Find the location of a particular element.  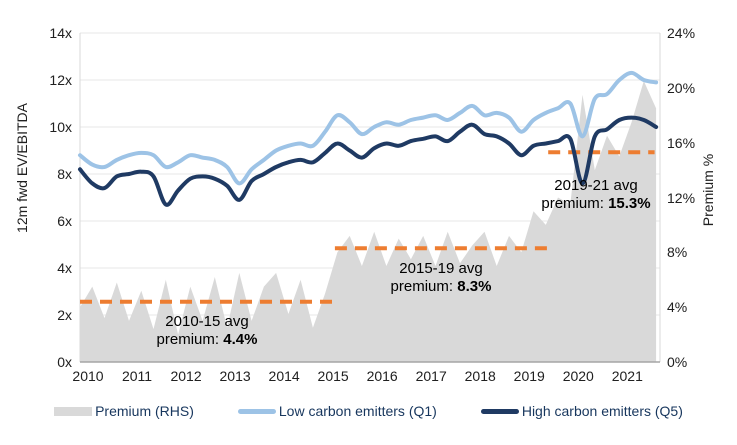

x-axis-tick-label: 2019 is located at coordinates (529, 376).